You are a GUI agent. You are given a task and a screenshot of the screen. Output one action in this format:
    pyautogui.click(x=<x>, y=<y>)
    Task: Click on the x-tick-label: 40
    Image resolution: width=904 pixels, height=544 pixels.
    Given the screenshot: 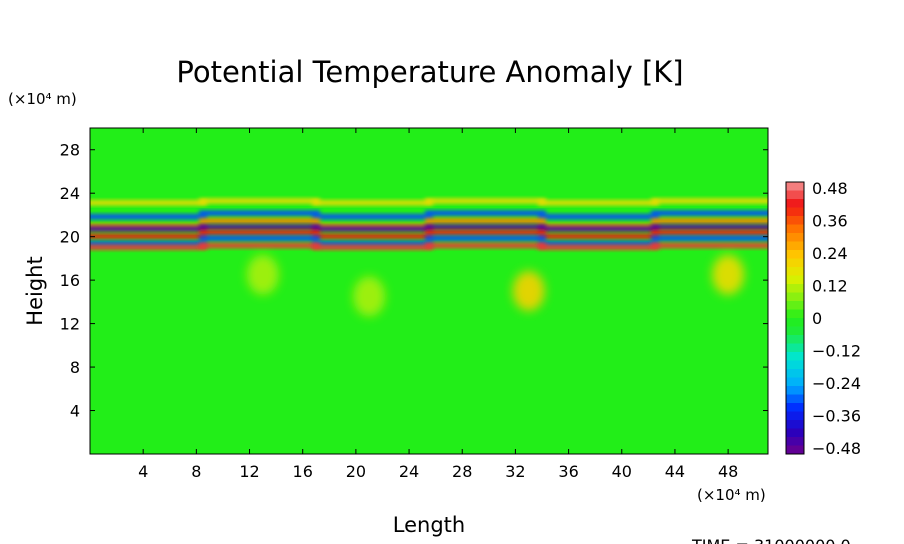 What is the action you would take?
    pyautogui.click(x=622, y=471)
    